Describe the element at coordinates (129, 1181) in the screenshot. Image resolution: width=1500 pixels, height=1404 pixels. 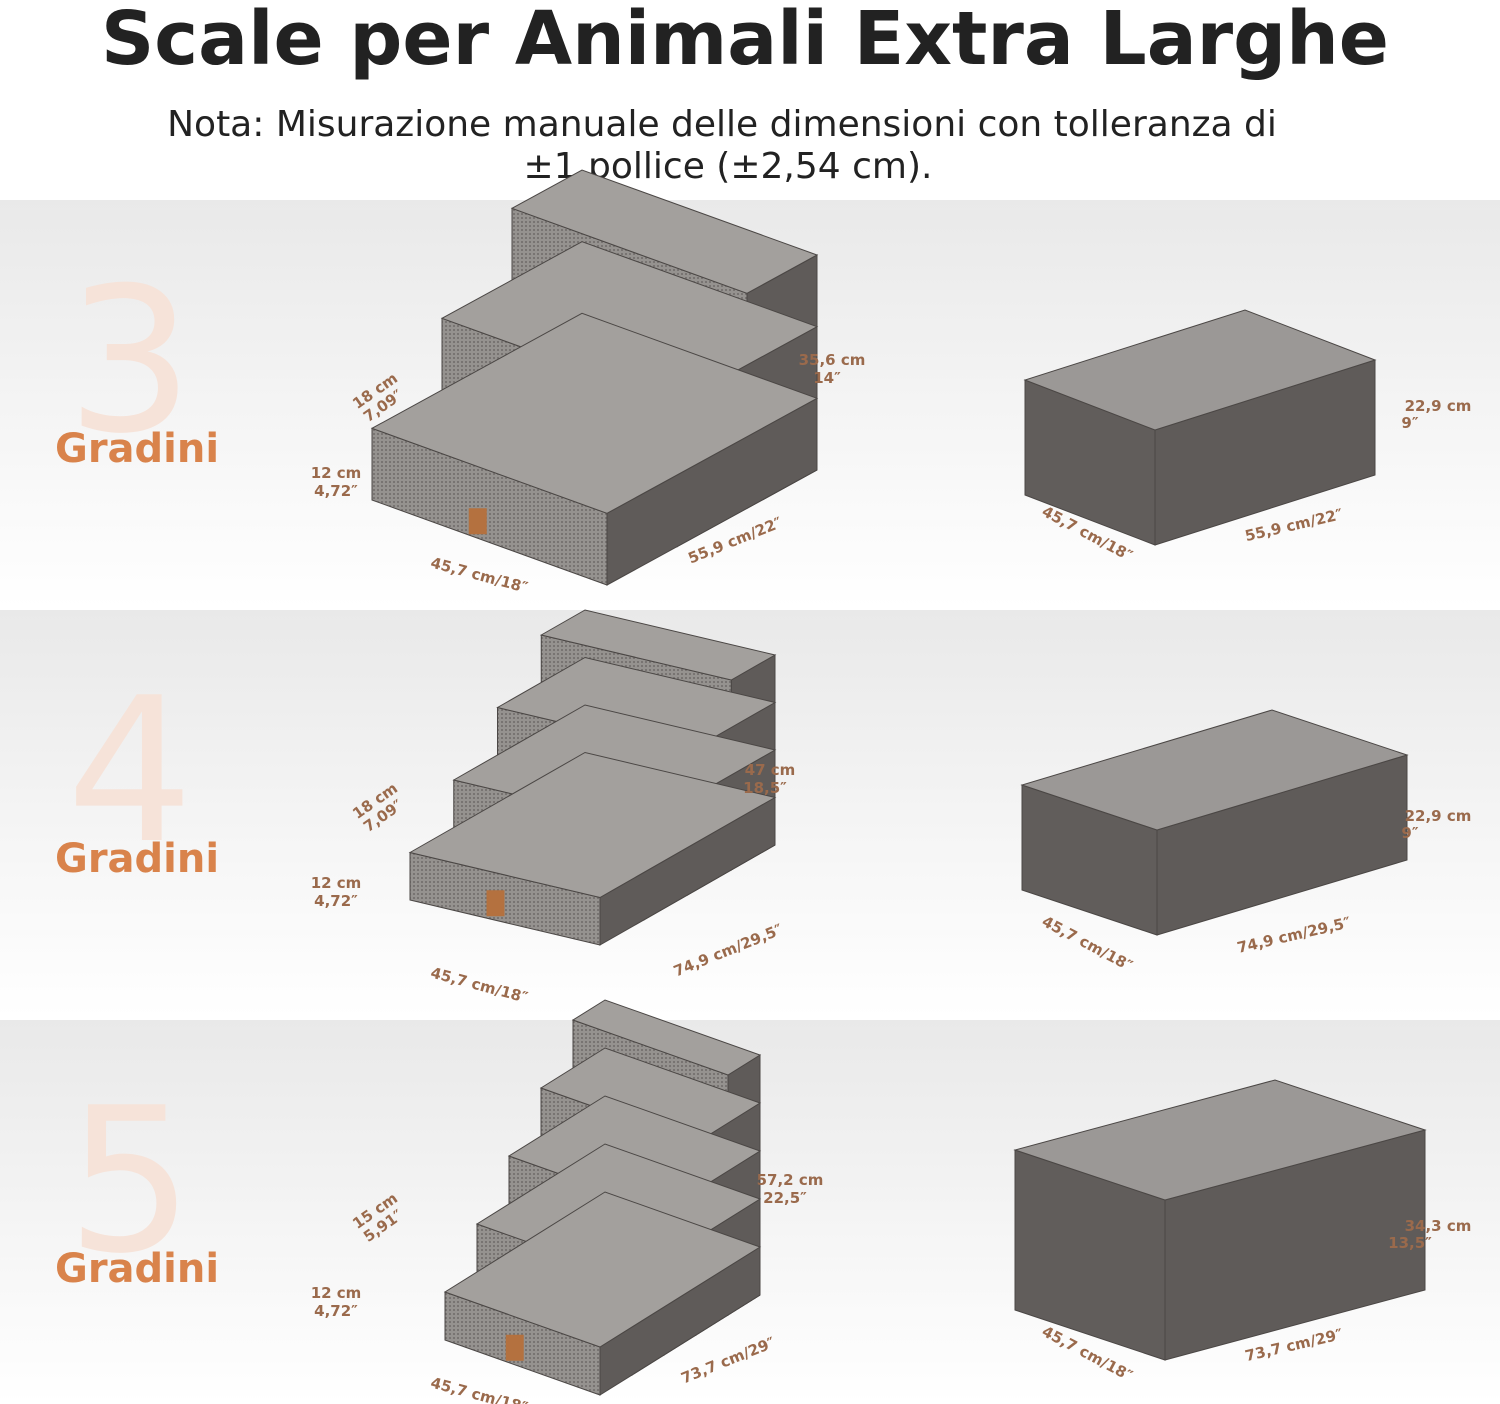
I see `step-count: 5` at that location.